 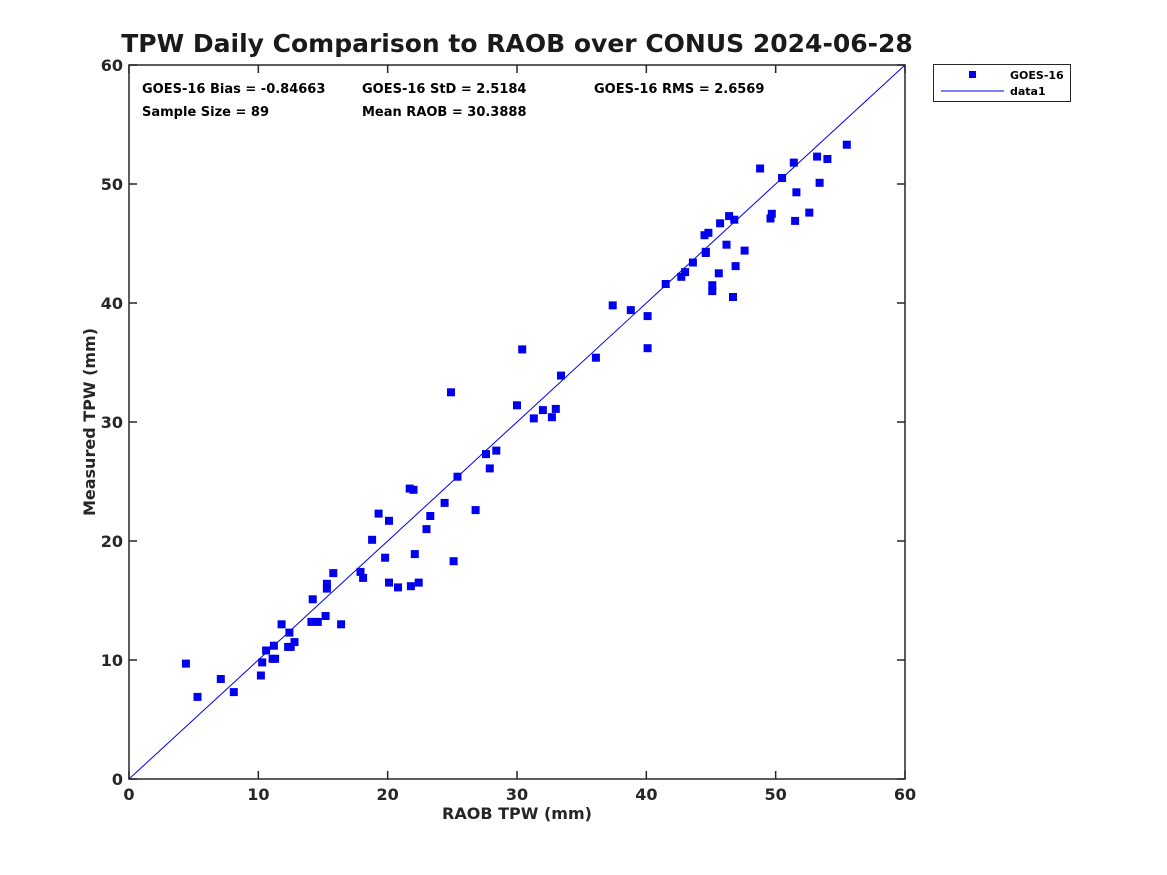 I want to click on legend: GOES-16 data1, so click(x=1002, y=83).